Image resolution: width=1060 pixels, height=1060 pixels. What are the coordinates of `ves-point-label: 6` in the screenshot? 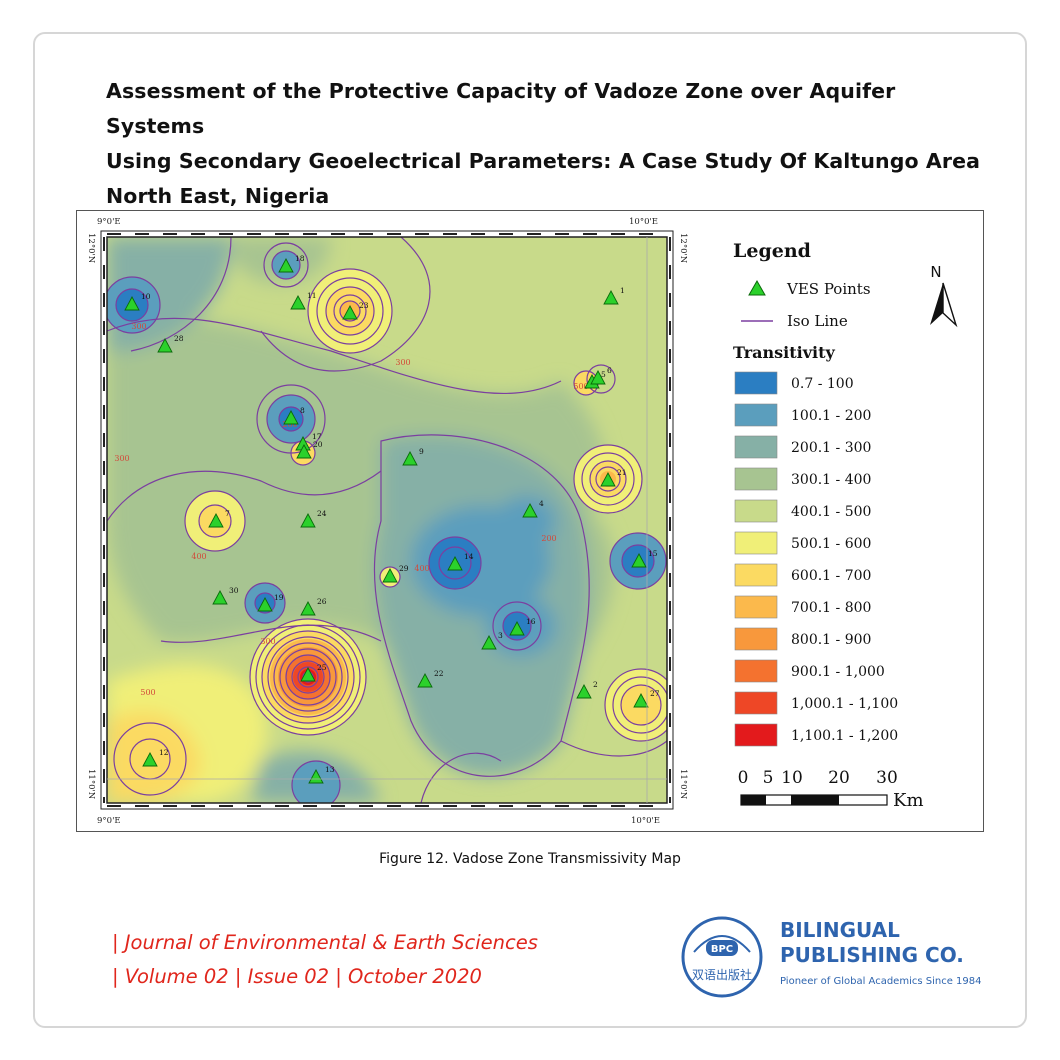 It's located at (609, 370).